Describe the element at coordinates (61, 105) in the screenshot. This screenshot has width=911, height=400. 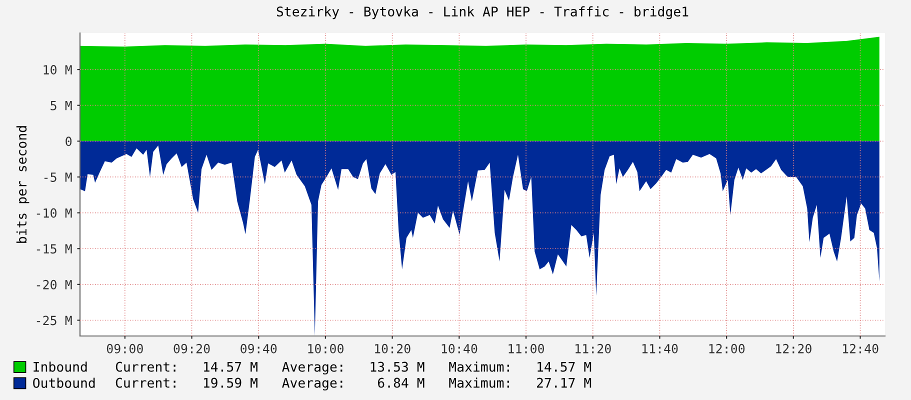
I see `y-tick-label: 5 M` at that location.